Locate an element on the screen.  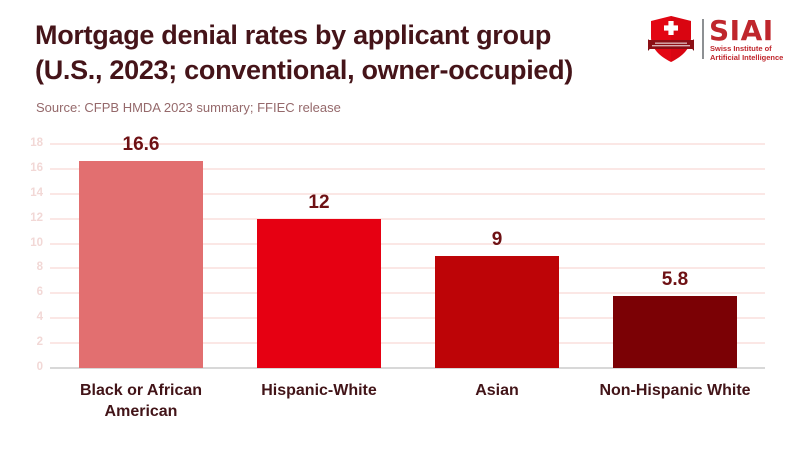
logo-tagline-line2: Artificial Intelligence is located at coordinates (747, 57).